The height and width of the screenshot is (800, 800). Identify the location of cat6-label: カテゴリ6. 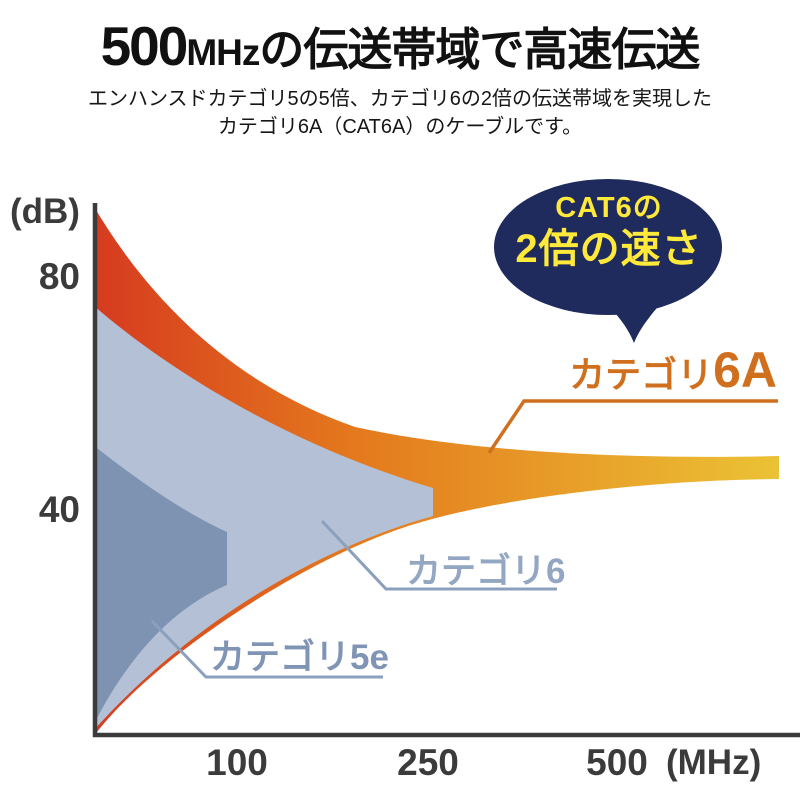
(486, 571).